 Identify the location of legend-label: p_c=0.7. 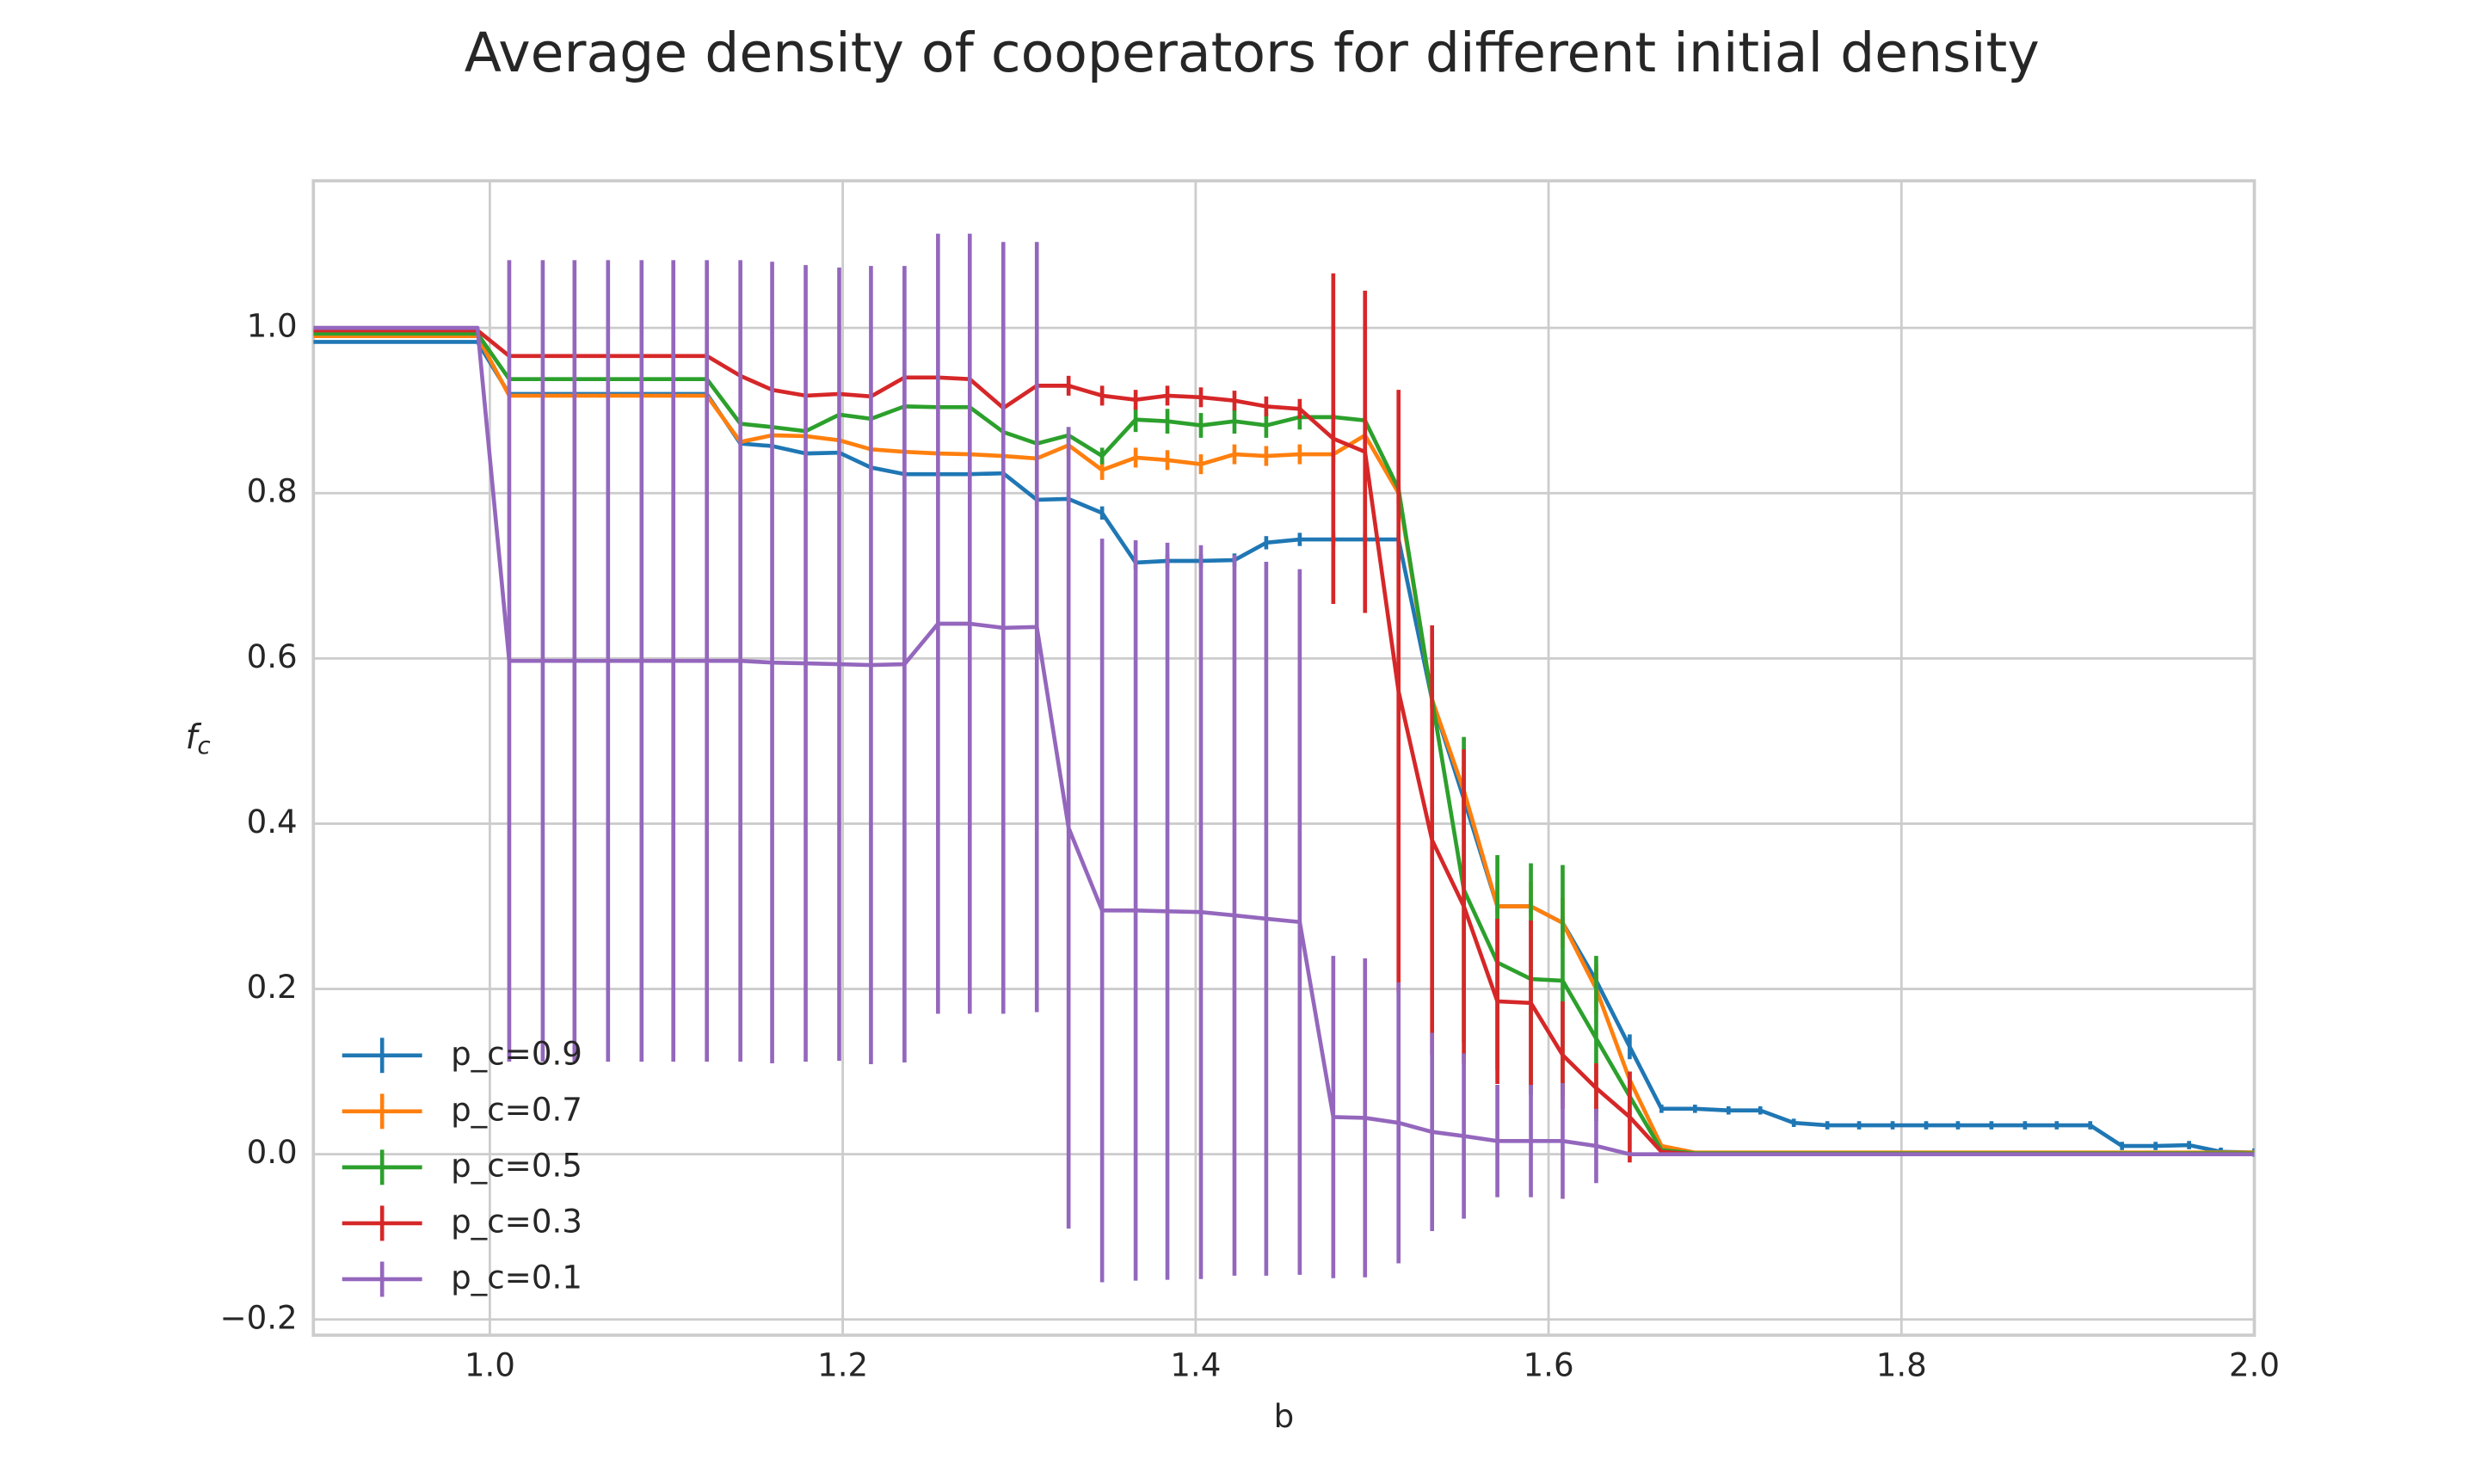
(516, 1109).